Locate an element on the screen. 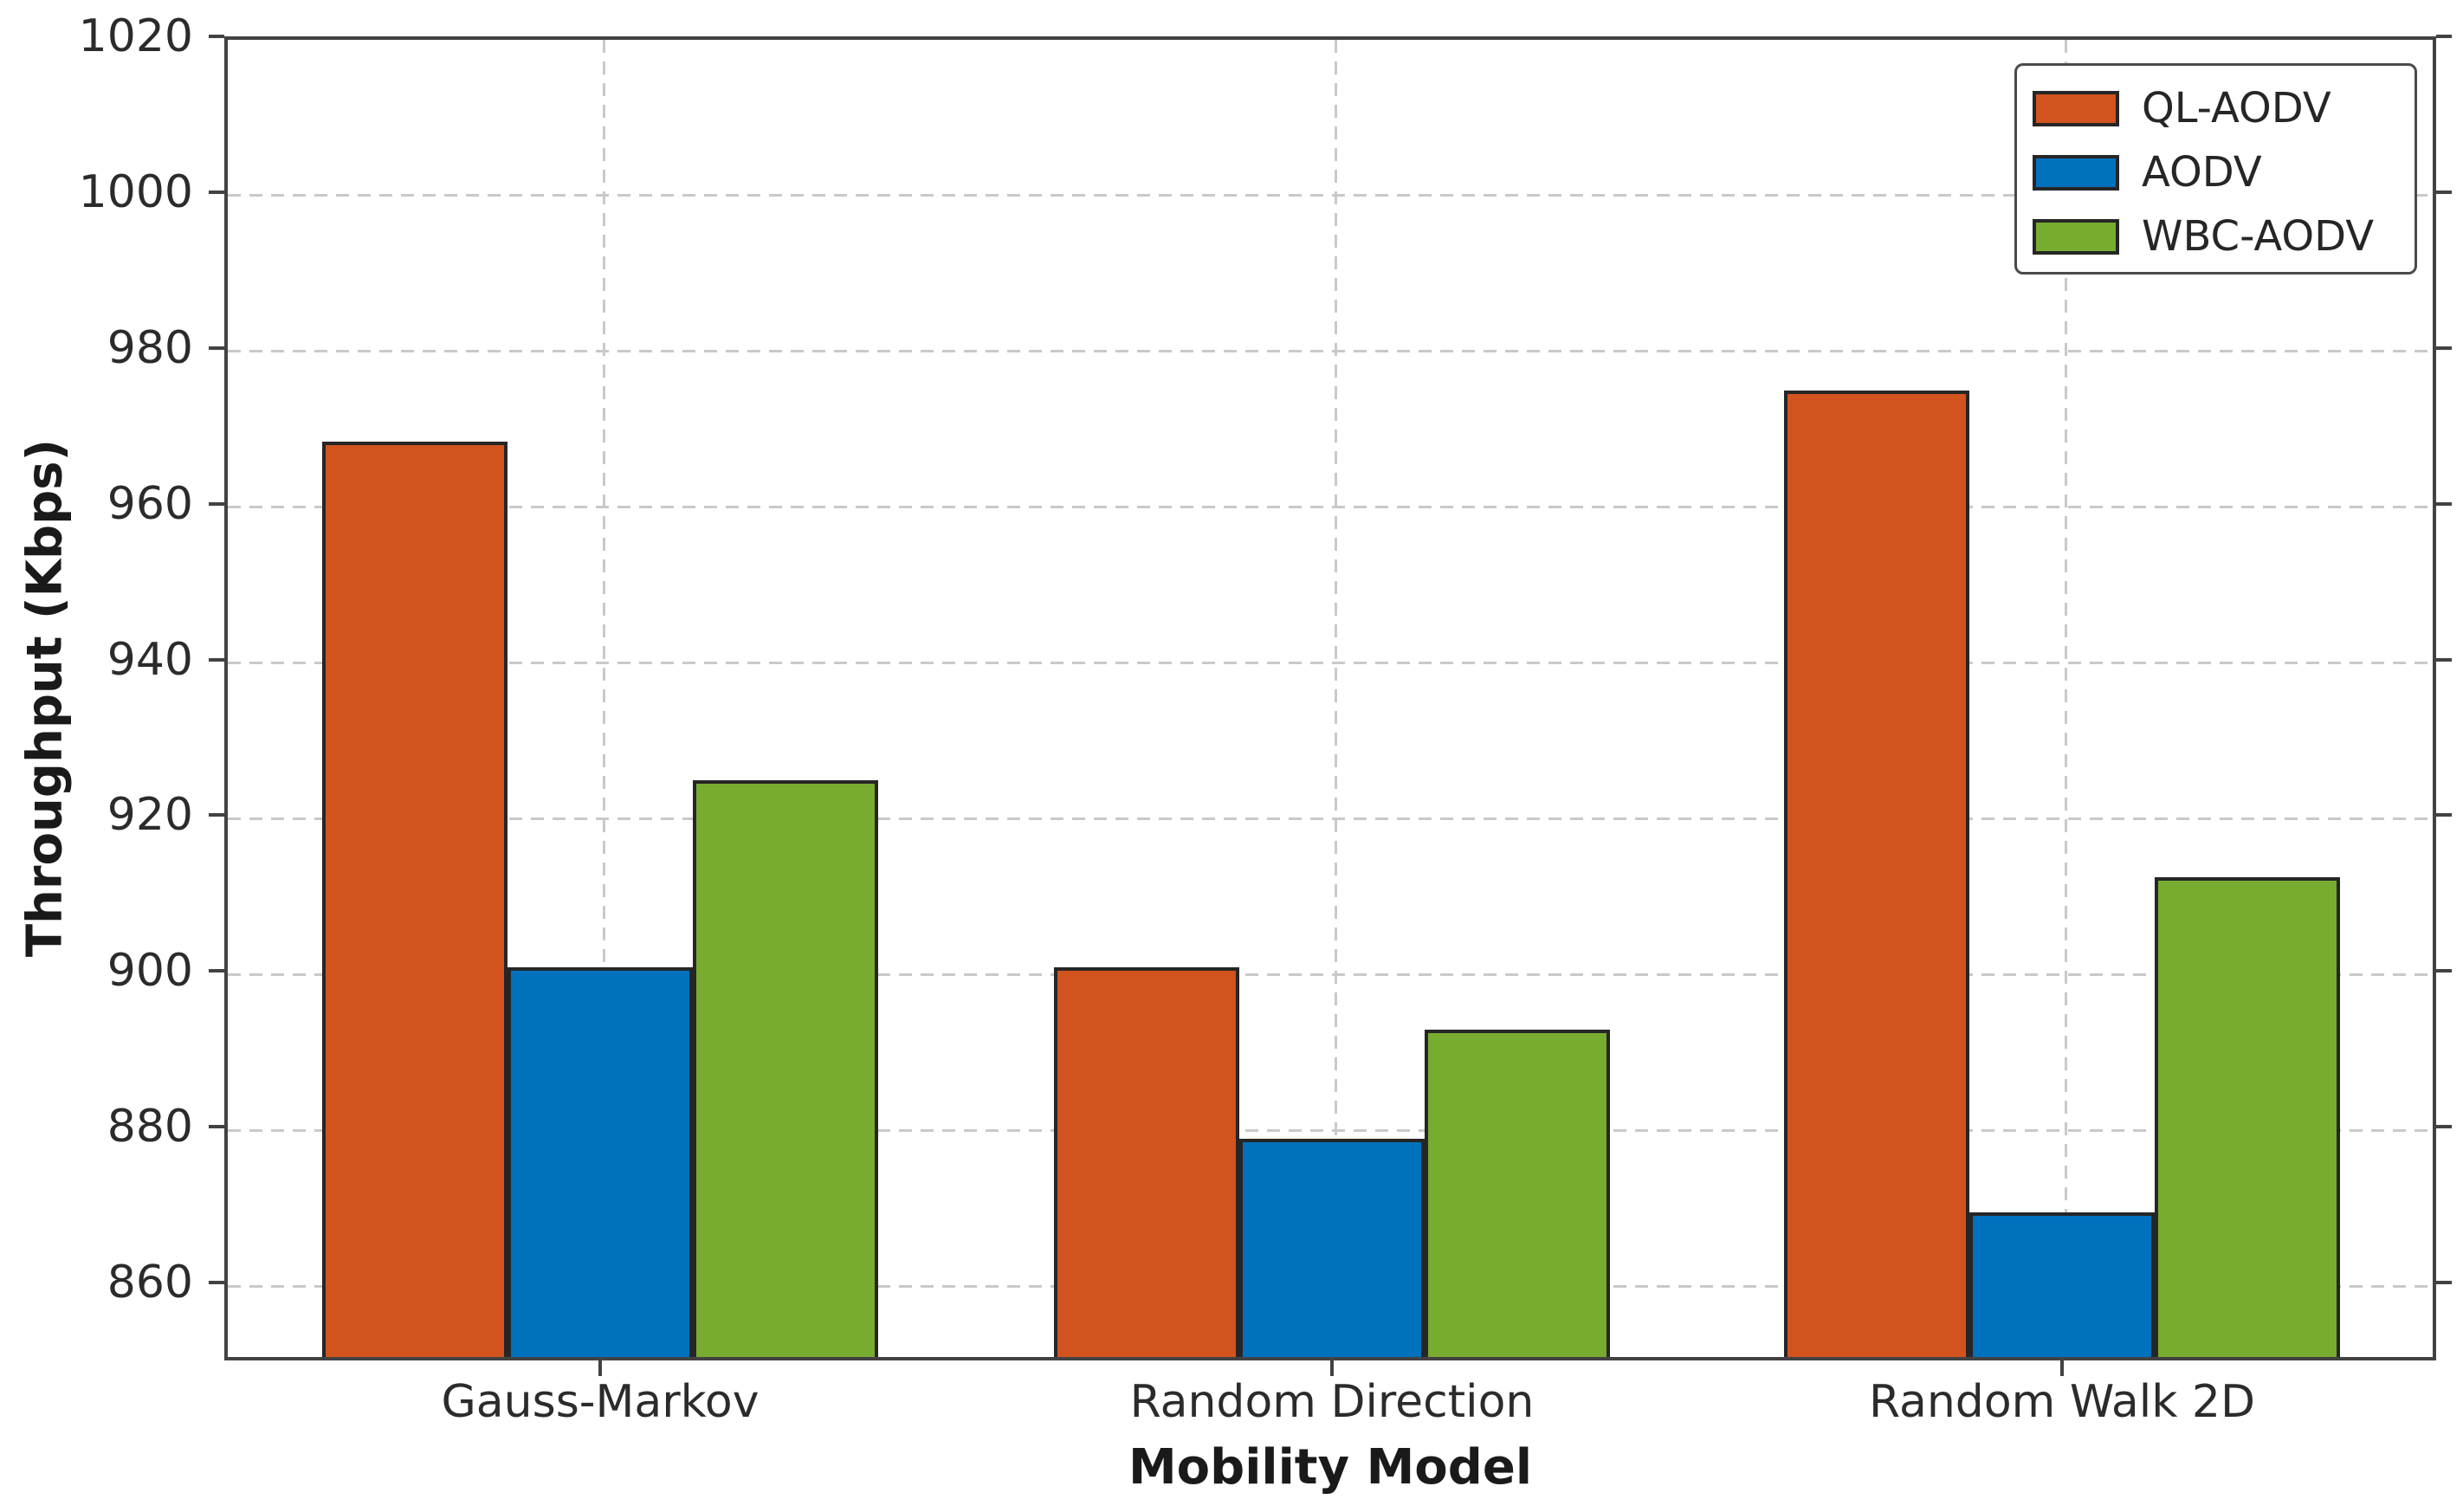  x-tick-mark-random-walk-2d is located at coordinates (2062, 1368).